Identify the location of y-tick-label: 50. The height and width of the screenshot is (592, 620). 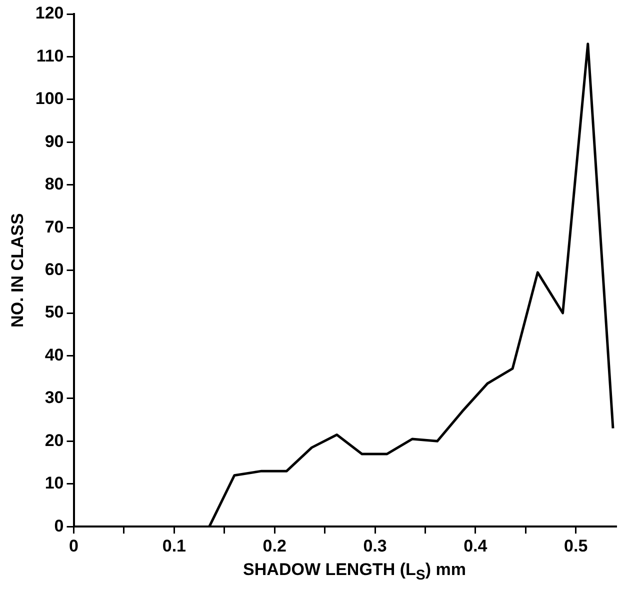
(54, 312).